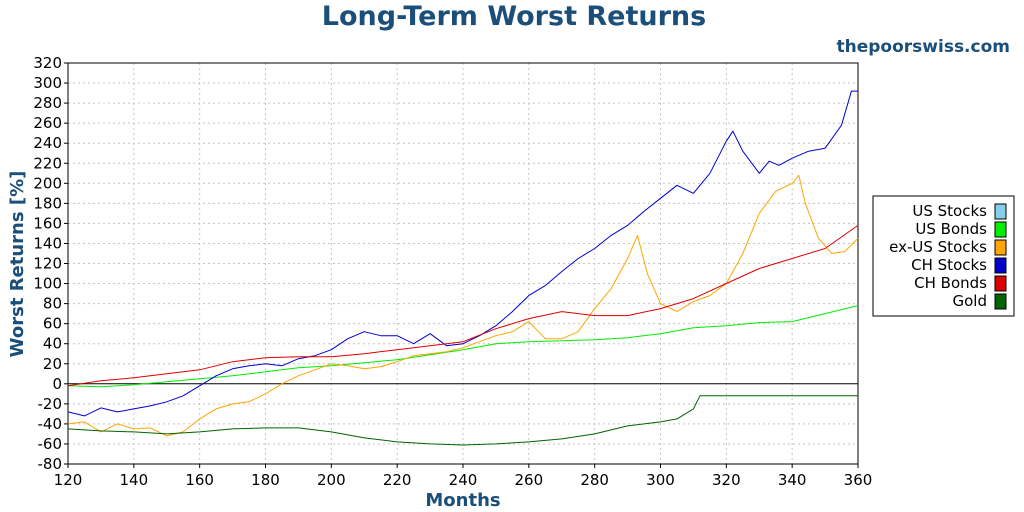 Image resolution: width=1024 pixels, height=512 pixels. Describe the element at coordinates (68, 480) in the screenshot. I see `x-tick-label: 120` at that location.